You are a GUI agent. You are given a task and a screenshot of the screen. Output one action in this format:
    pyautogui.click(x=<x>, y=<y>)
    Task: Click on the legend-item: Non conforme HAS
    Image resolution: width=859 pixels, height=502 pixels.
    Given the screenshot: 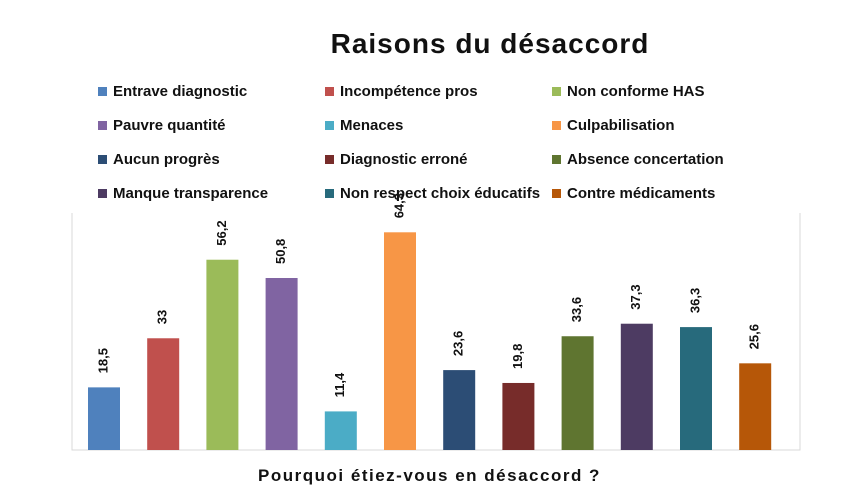 What is the action you would take?
    pyautogui.click(x=677, y=91)
    